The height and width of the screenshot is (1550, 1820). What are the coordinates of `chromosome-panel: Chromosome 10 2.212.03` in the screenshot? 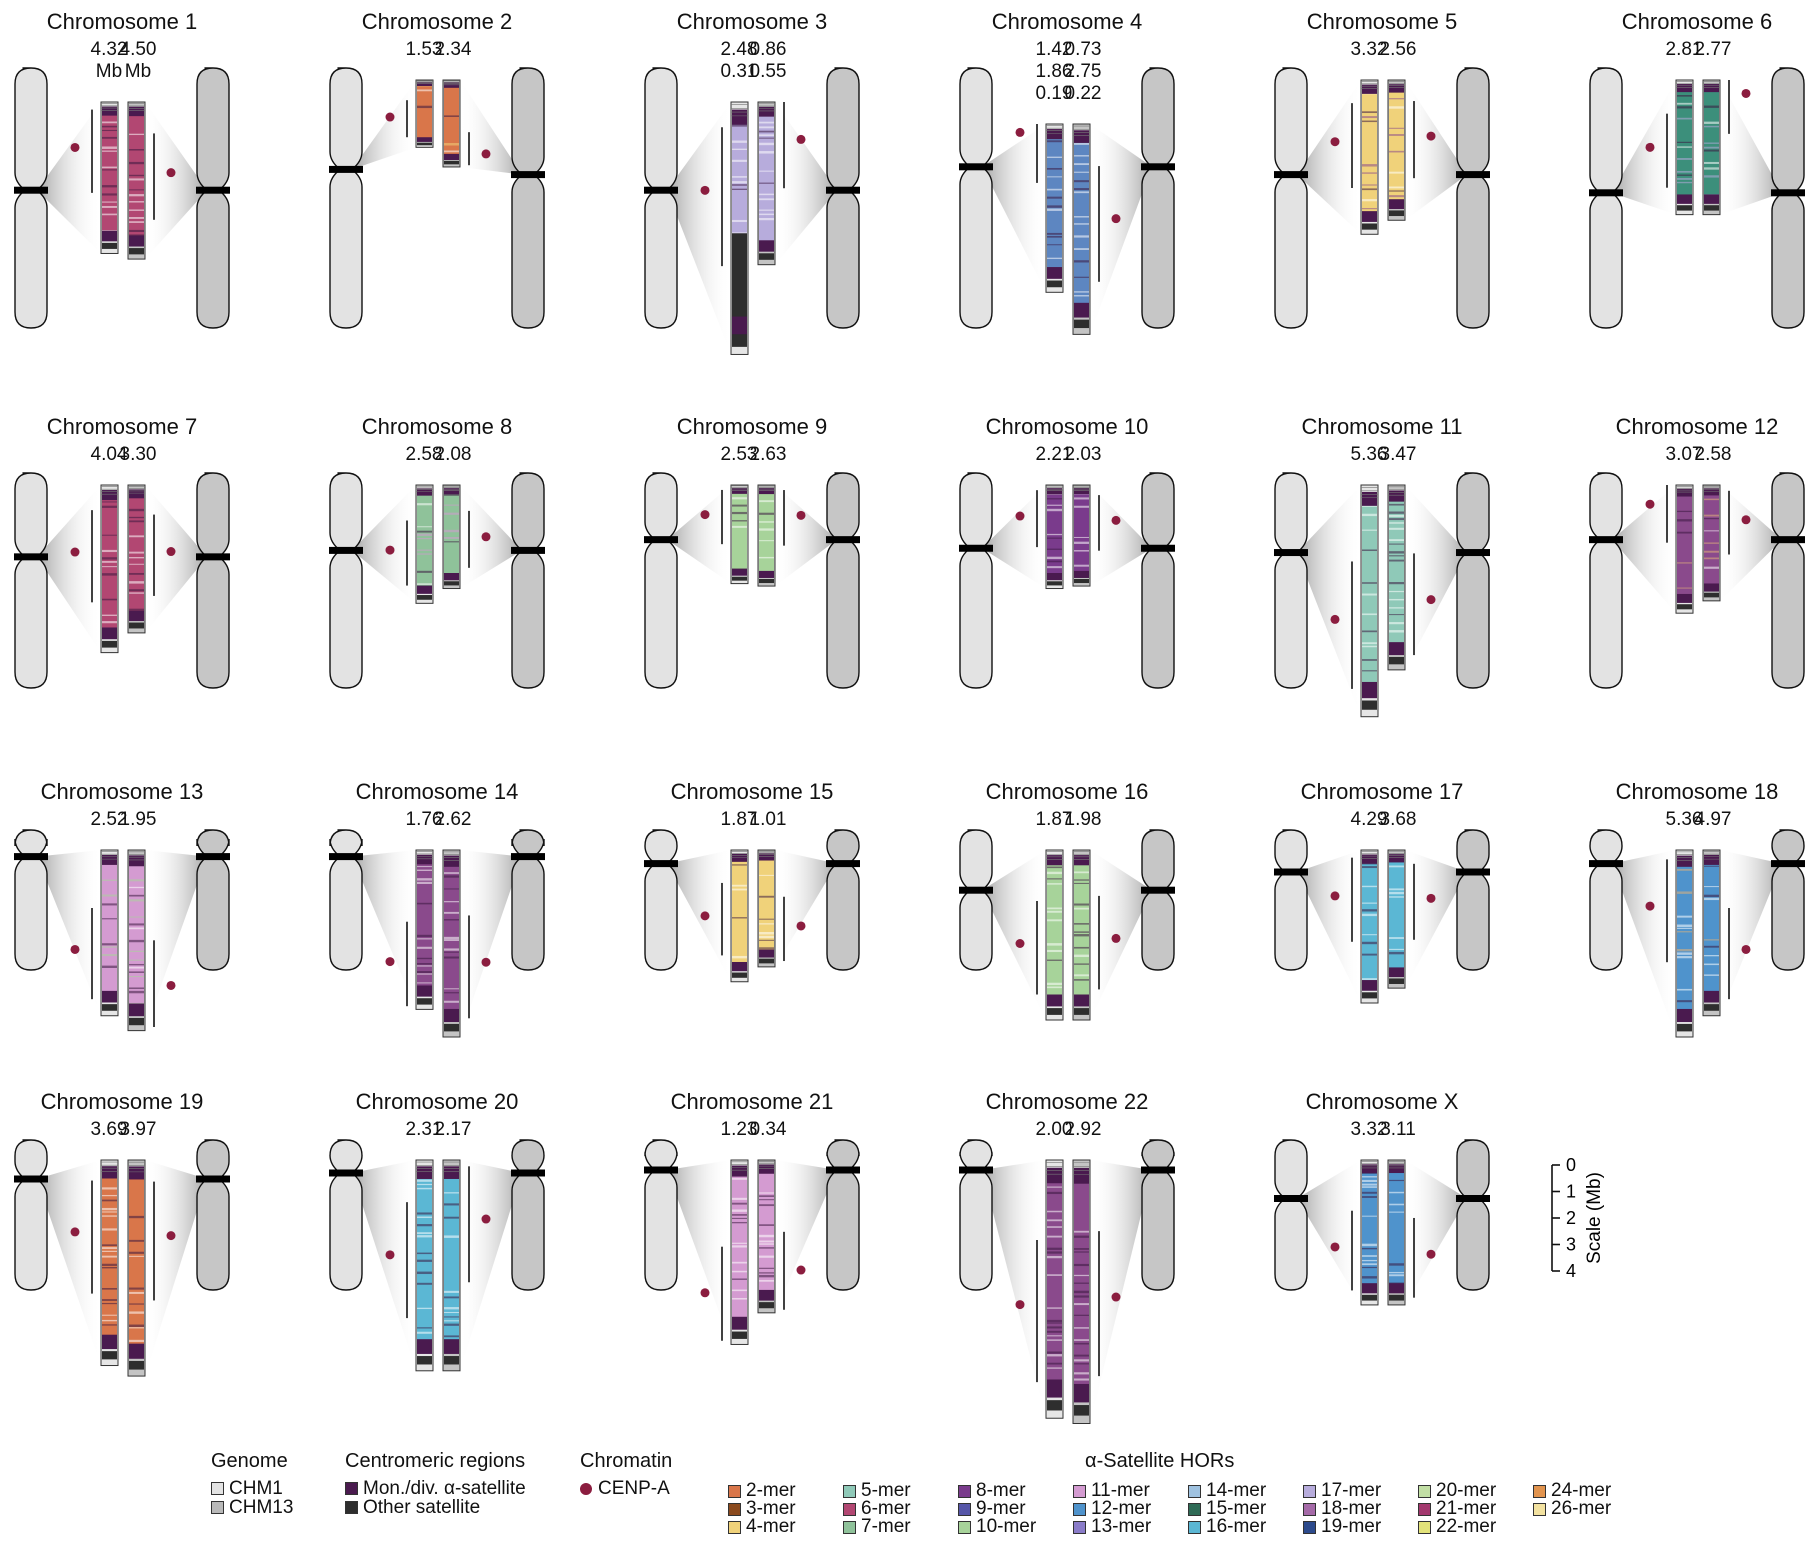 It's located at (1067, 551).